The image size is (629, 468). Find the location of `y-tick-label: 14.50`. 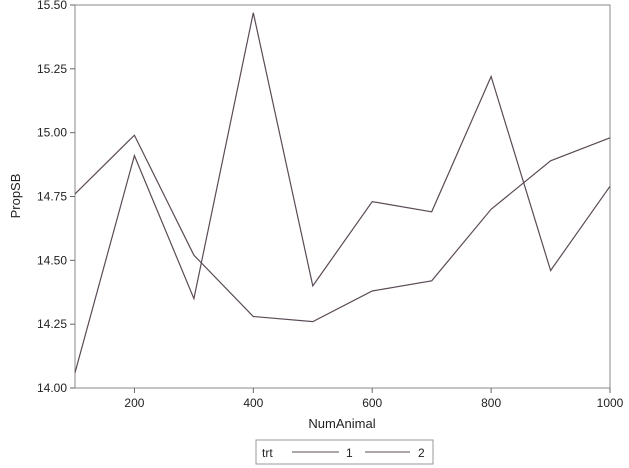

y-tick-label: 14.50 is located at coordinates (52, 260).